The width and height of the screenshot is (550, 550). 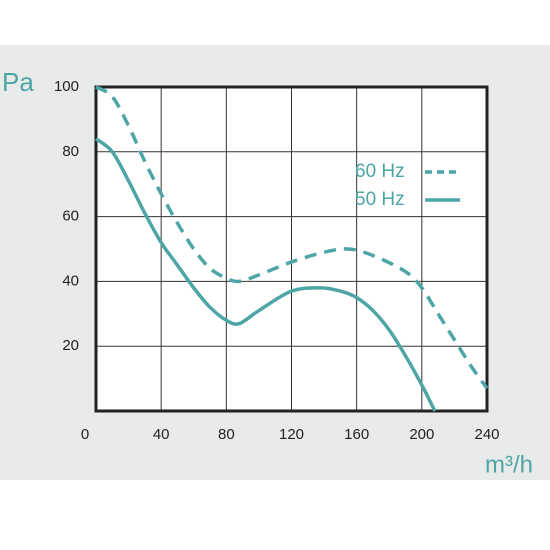 What do you see at coordinates (18, 82) in the screenshot?
I see `y-axis-label: Pa` at bounding box center [18, 82].